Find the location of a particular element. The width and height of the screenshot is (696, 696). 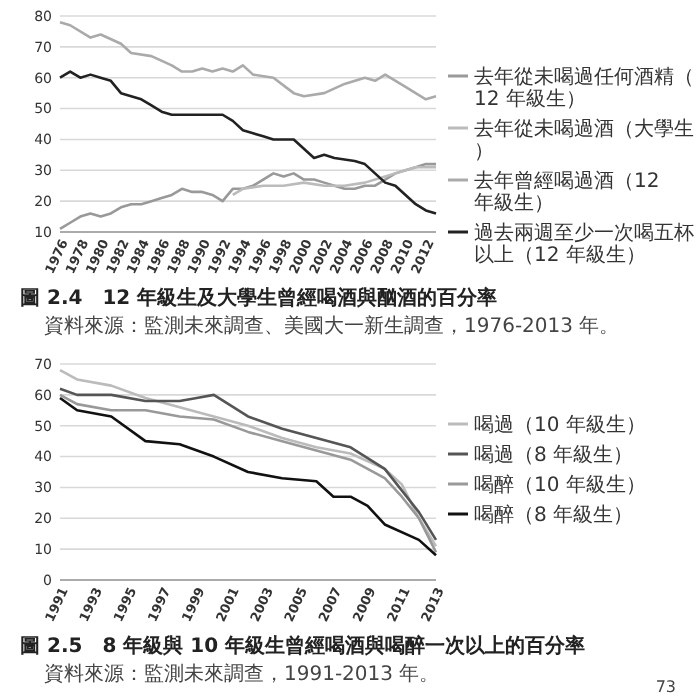

legend-label: 過去兩週至少一次喝五杯以上（12 年級生） is located at coordinates (584, 244).